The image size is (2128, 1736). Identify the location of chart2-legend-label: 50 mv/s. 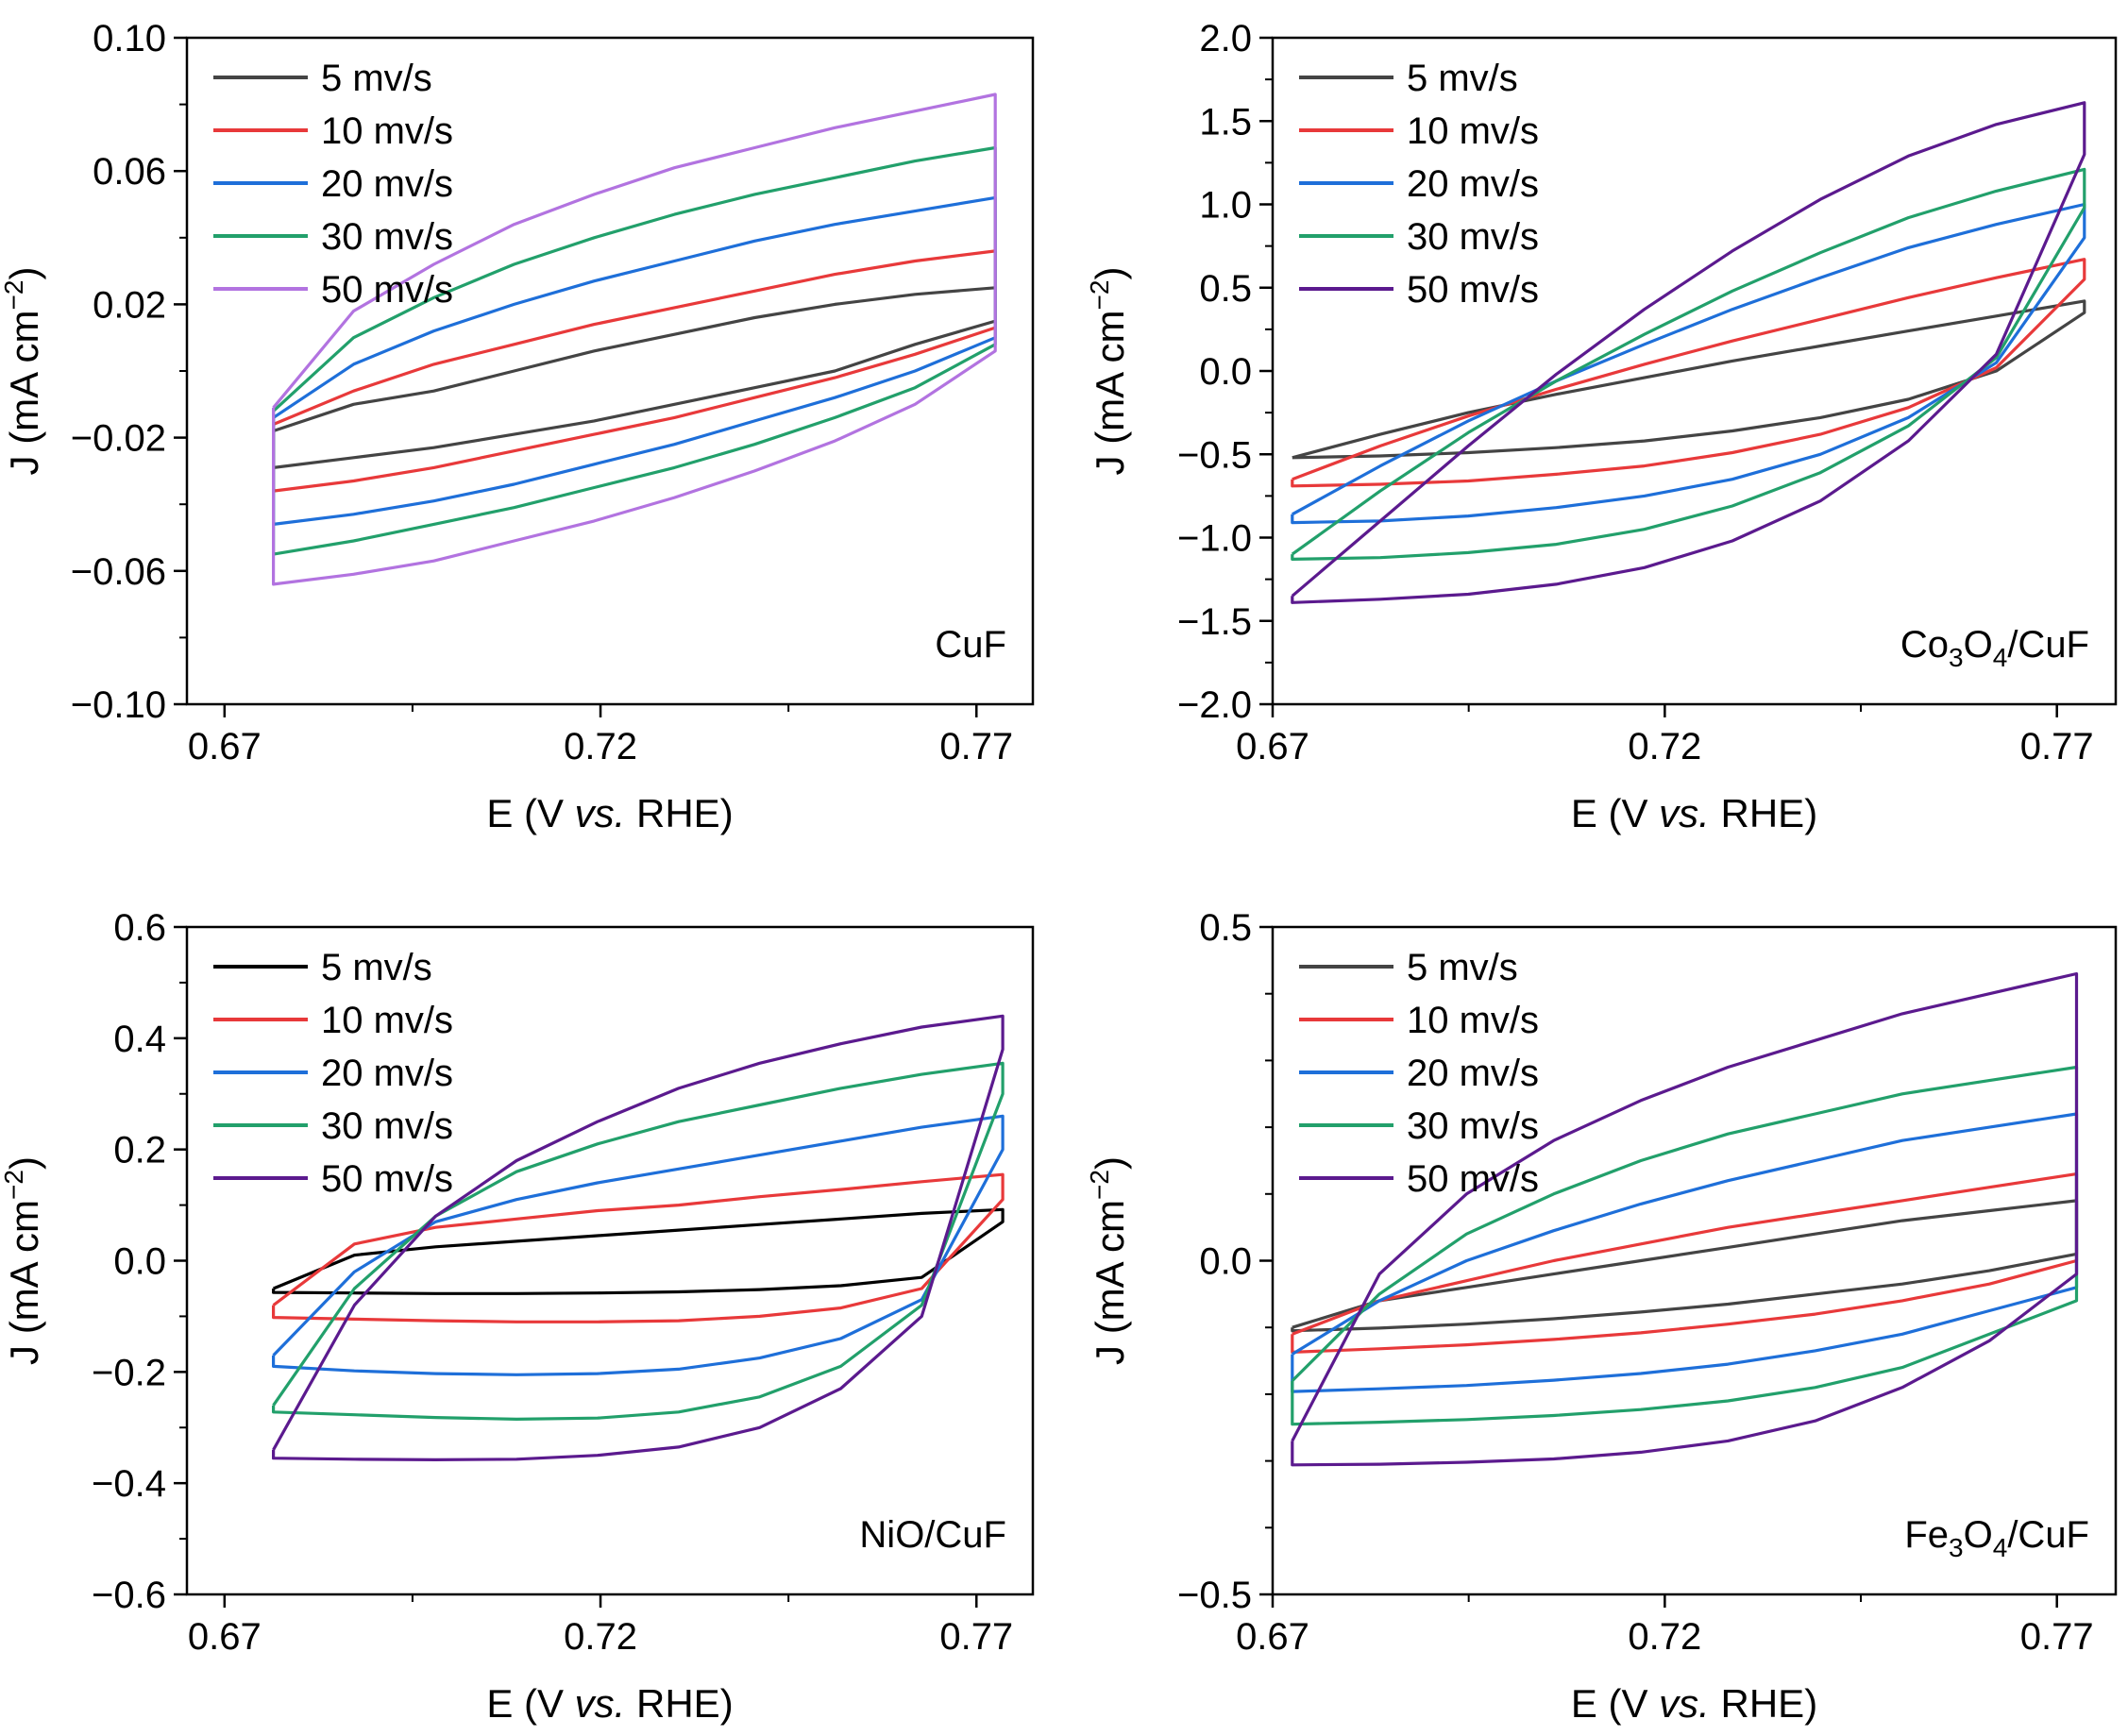
(1473, 290).